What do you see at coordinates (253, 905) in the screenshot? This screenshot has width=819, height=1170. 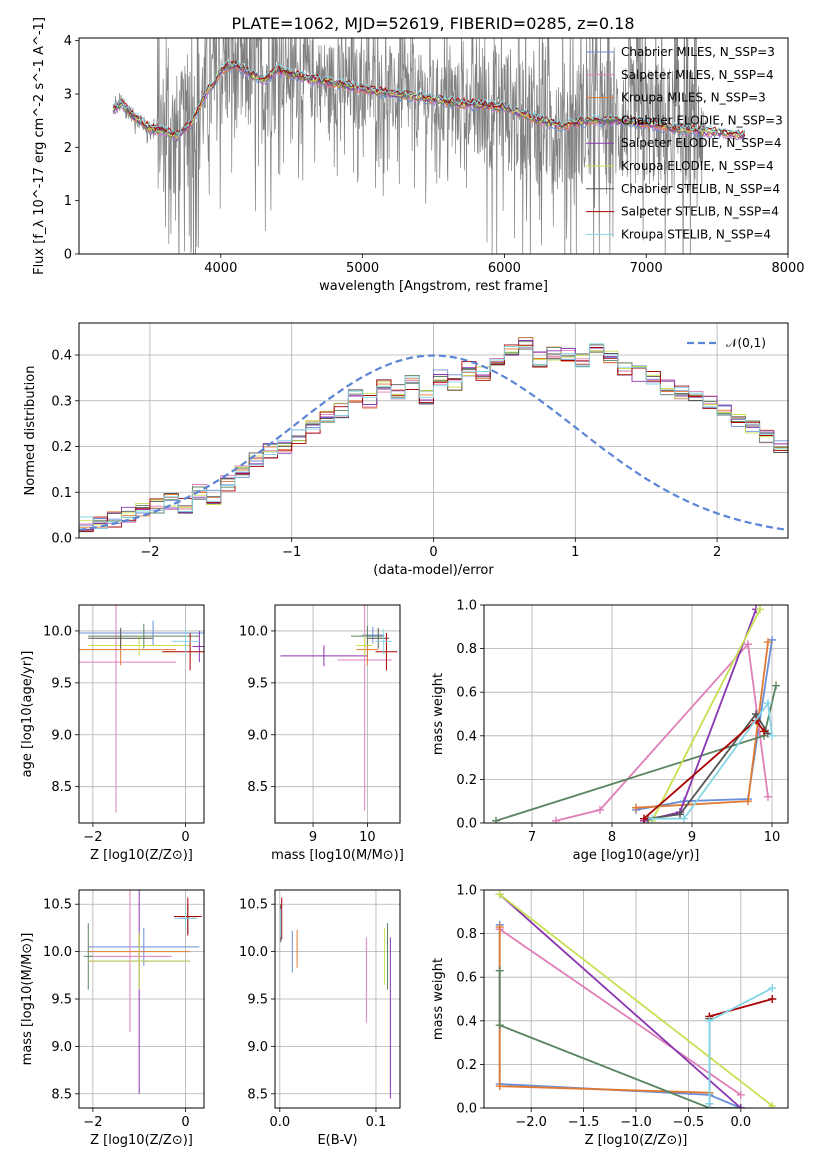 I see `y-tick-label: 10.5` at bounding box center [253, 905].